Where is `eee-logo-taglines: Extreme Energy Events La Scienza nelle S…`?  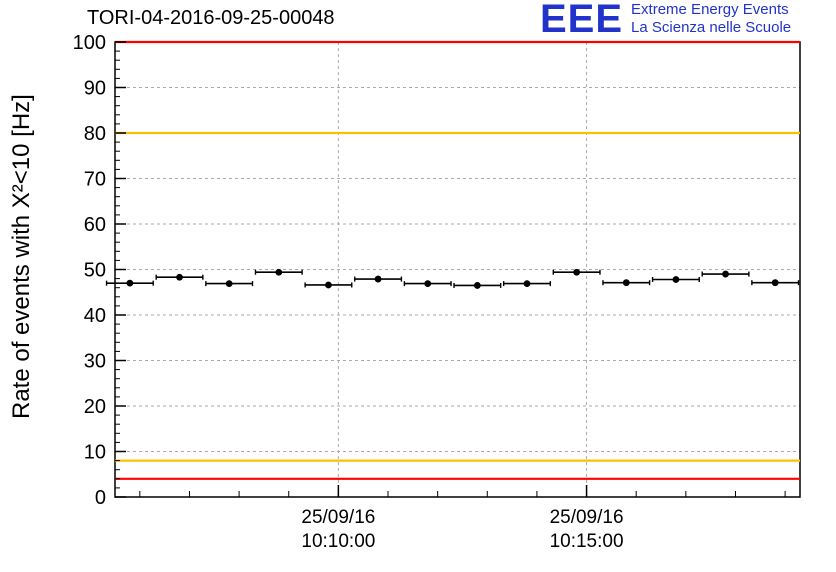 eee-logo-taglines: Extreme Energy Events La Scienza nelle S… is located at coordinates (711, 19).